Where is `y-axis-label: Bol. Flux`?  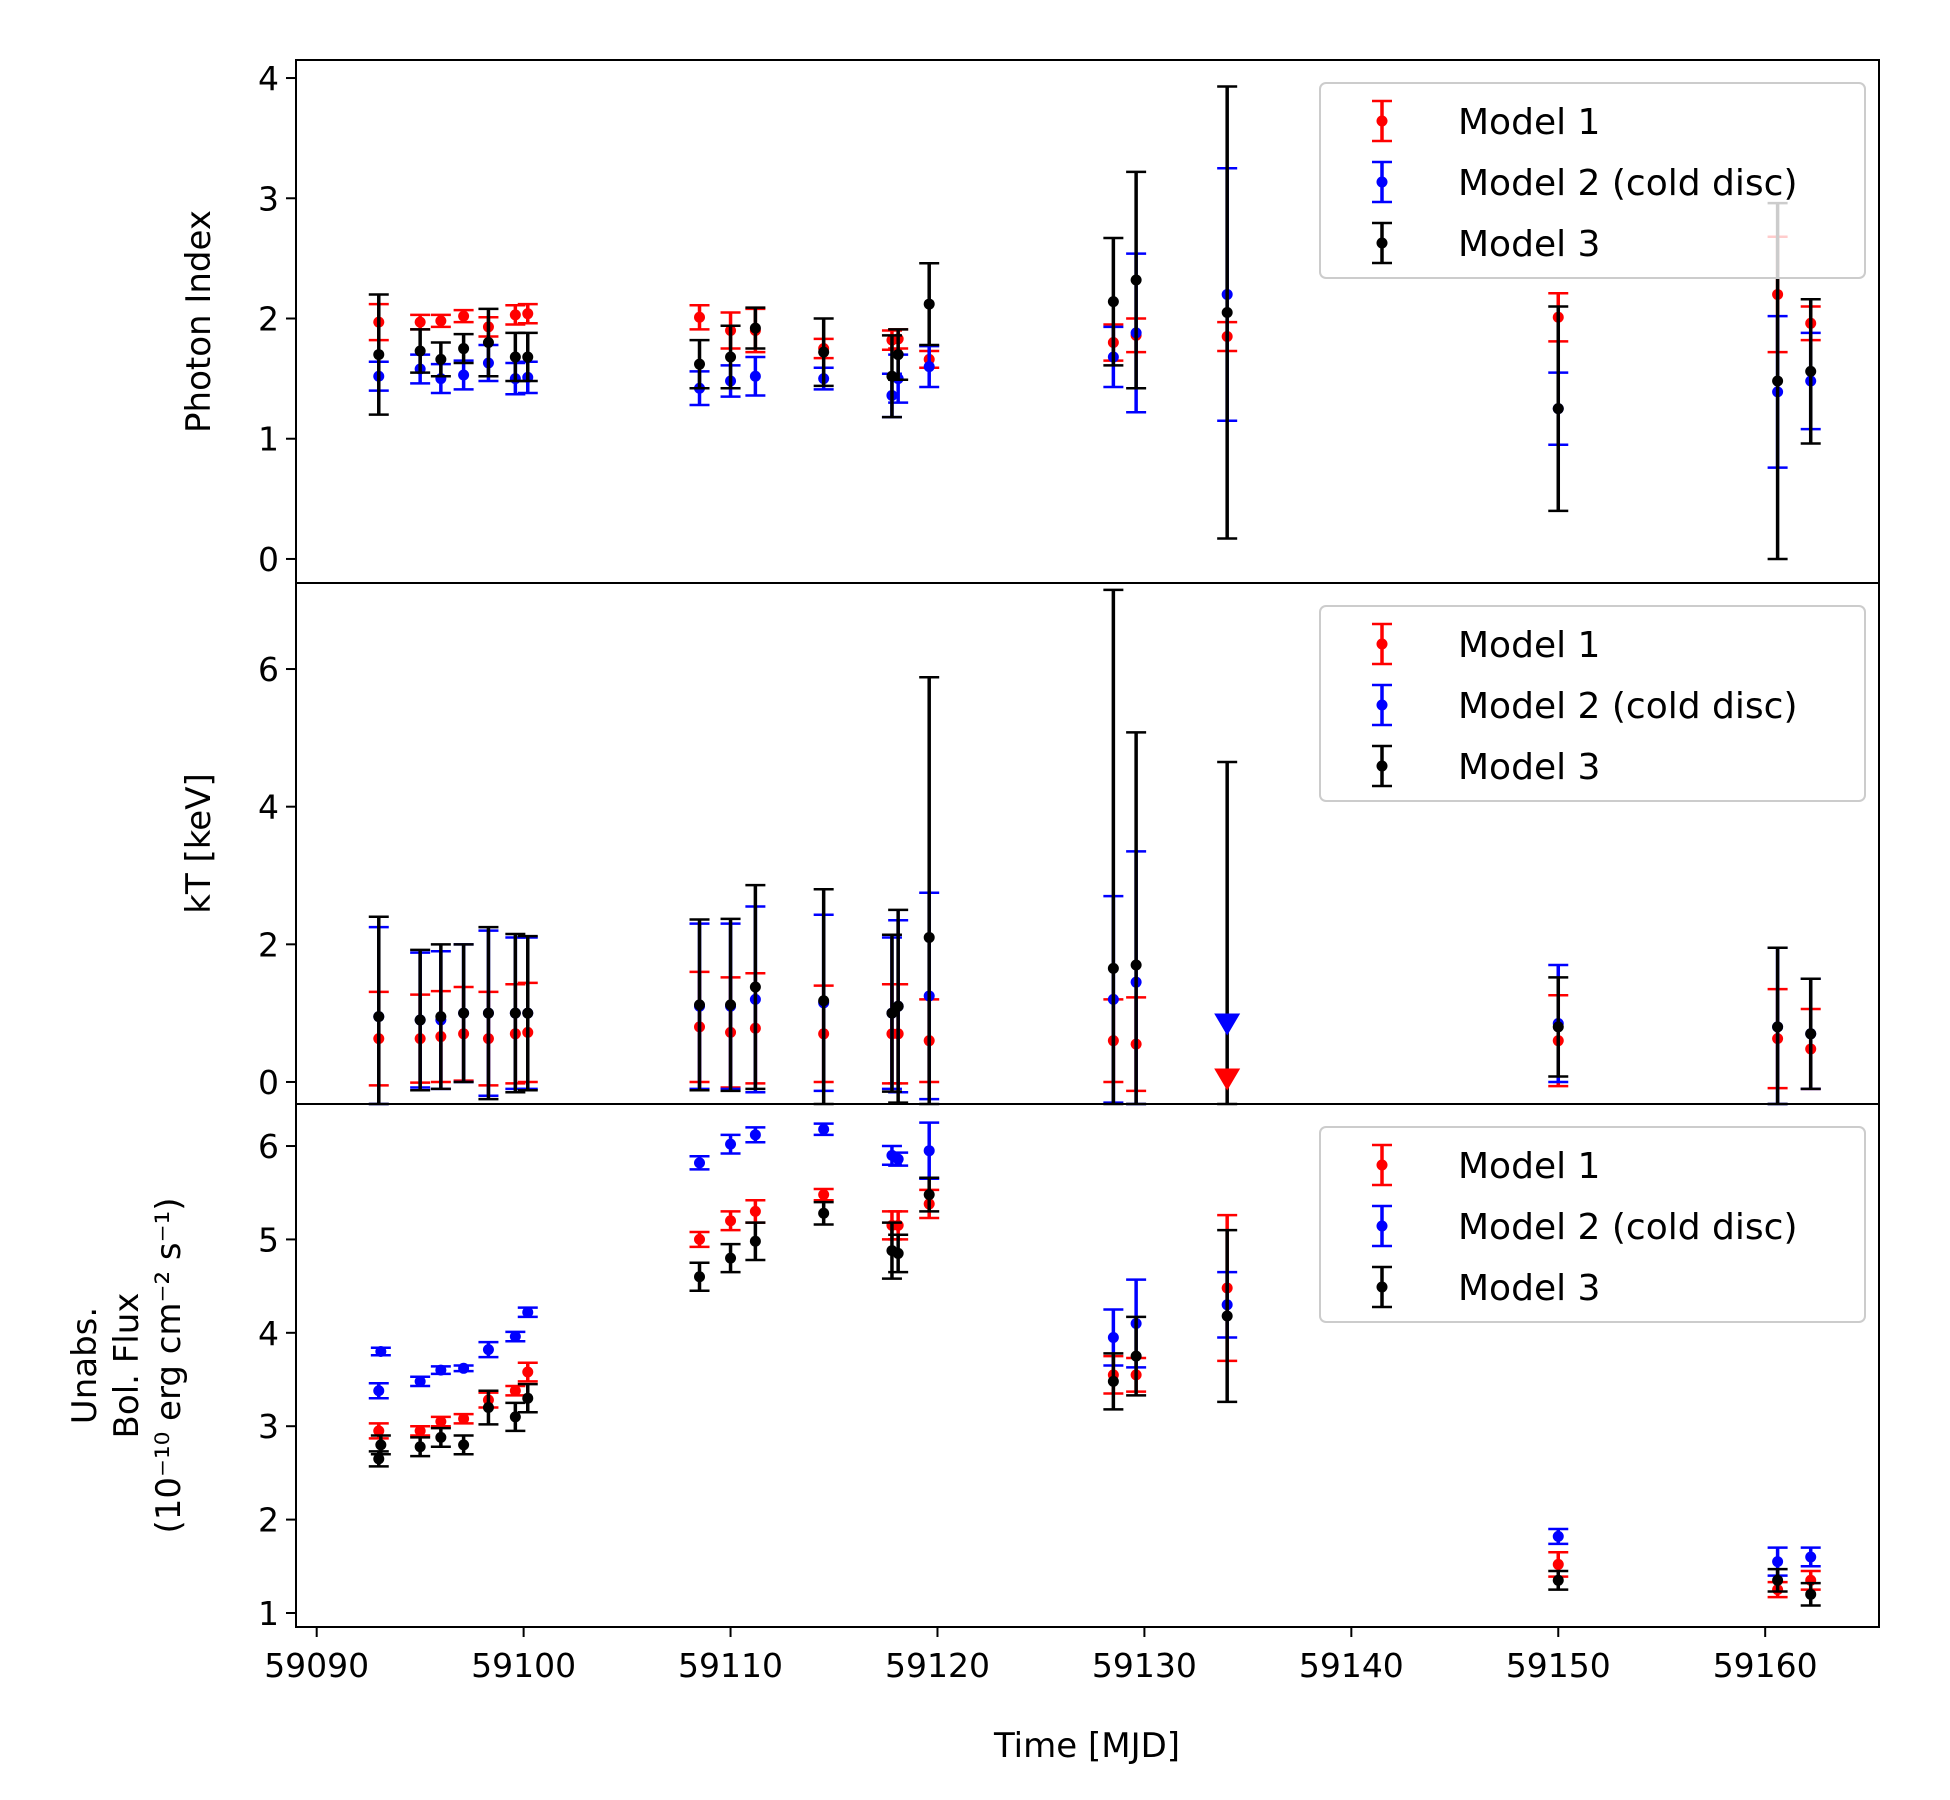 y-axis-label: Bol. Flux is located at coordinates (127, 1366).